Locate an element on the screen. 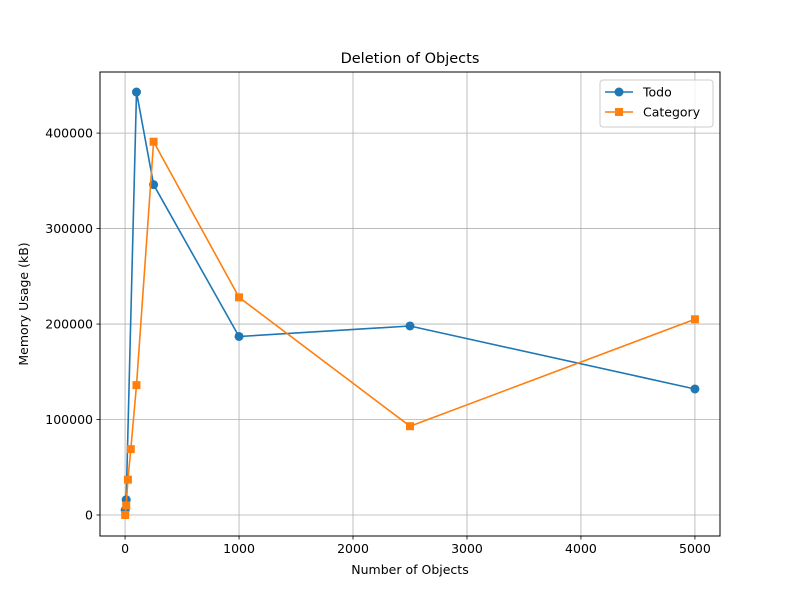  x-tick-label: 0 is located at coordinates (125, 548).